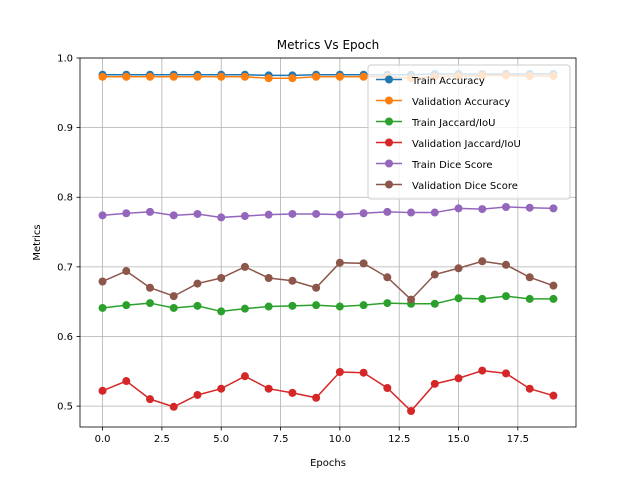 Image resolution: width=640 pixels, height=480 pixels. Describe the element at coordinates (68, 233) in the screenshot. I see `y-axis-ticks: 0.5 0.6 0.7 0.8 0.9 1.0` at that location.